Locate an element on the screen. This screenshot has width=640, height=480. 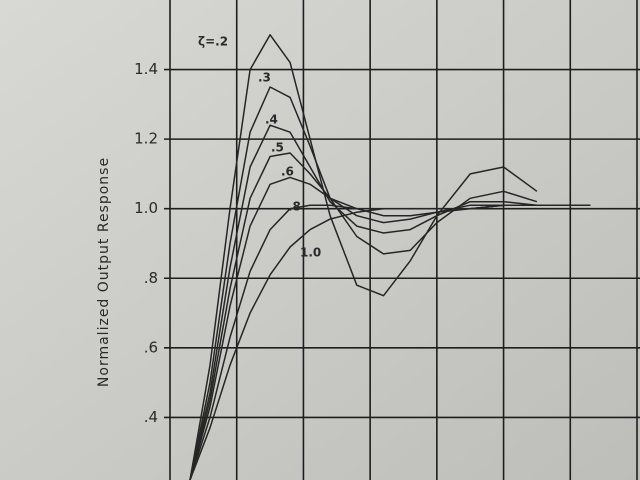
y-tick-label: 1.2 is located at coordinates (146, 139).